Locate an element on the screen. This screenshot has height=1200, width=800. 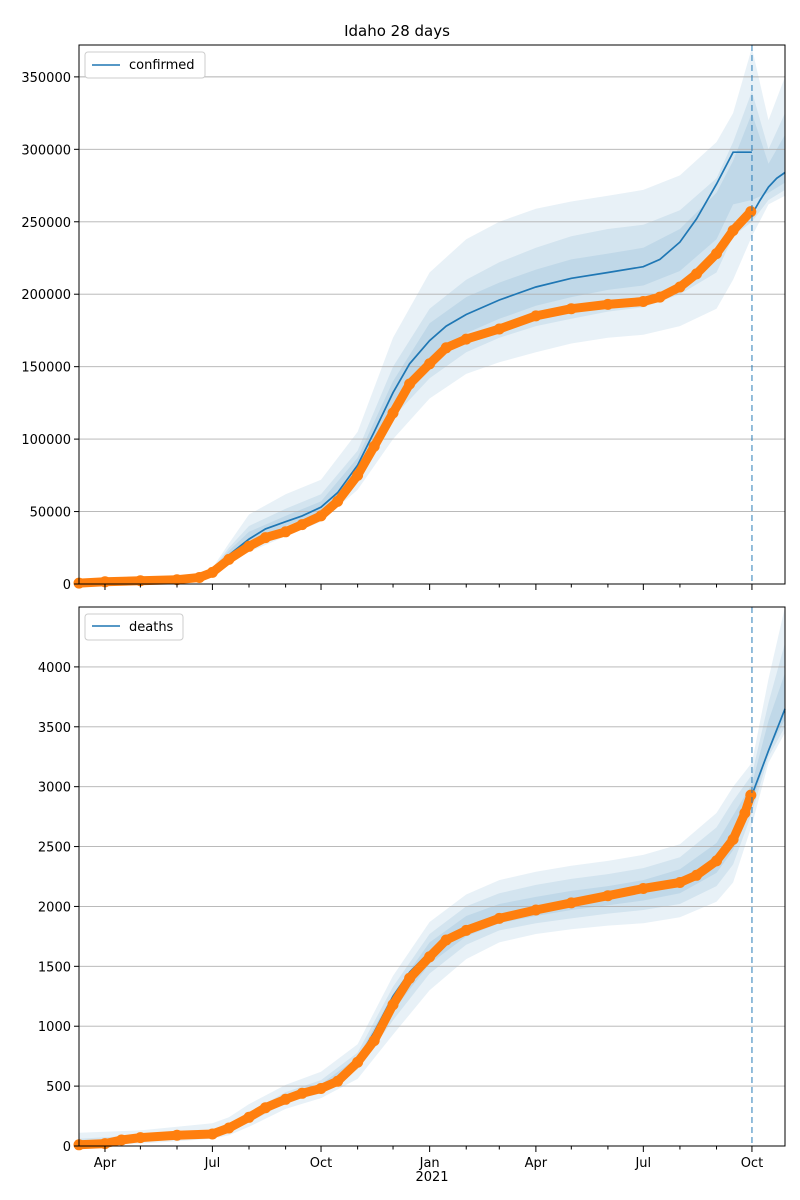
confirmed-x-ticks is located at coordinates (428, 587).